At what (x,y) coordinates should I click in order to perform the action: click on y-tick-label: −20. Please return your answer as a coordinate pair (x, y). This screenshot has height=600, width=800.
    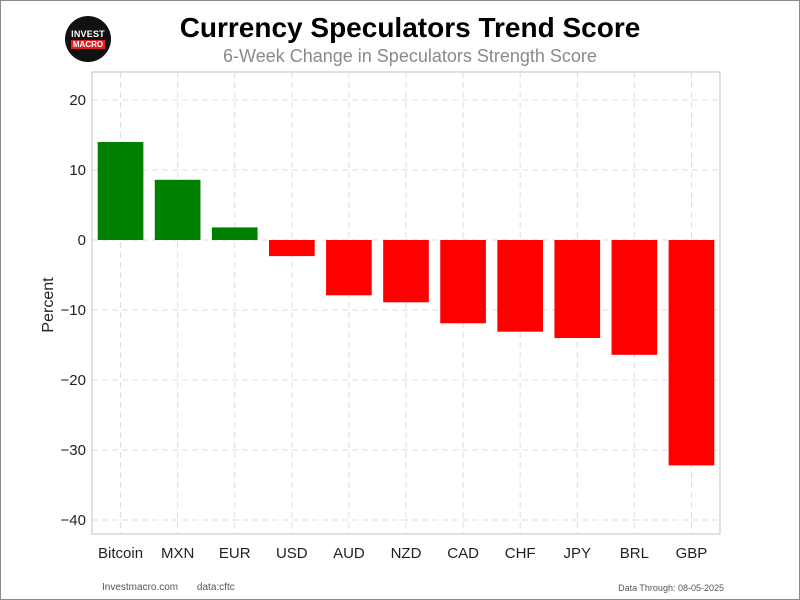
    Looking at the image, I should click on (73, 380).